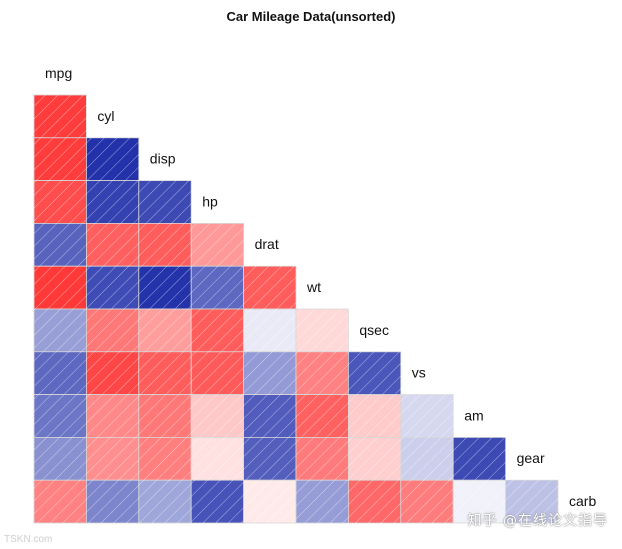 This screenshot has height=549, width=622. What do you see at coordinates (60, 416) in the screenshot?
I see `heatmap-cell-am-mpg` at bounding box center [60, 416].